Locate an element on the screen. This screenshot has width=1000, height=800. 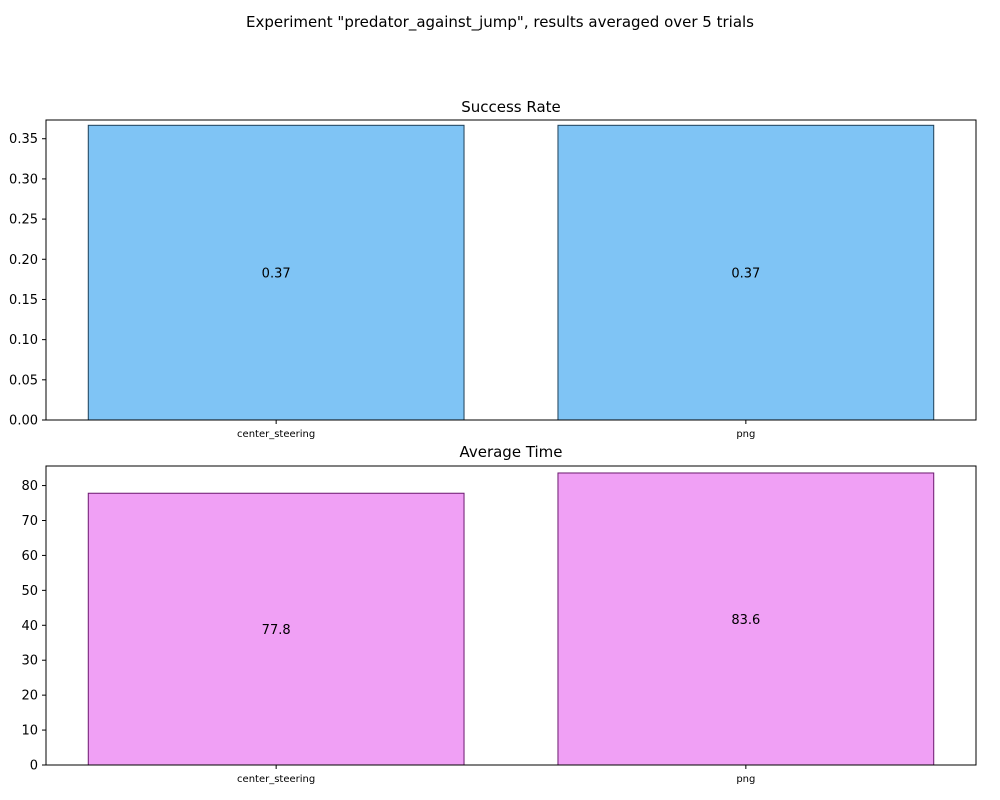
bar-value-label: 77.8 is located at coordinates (276, 630).